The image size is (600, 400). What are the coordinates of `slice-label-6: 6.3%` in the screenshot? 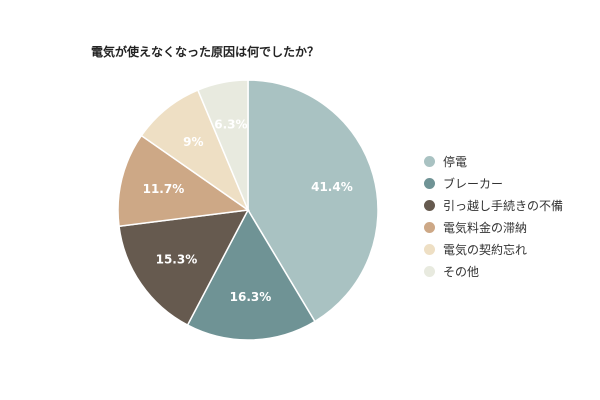 It's located at (230, 125).